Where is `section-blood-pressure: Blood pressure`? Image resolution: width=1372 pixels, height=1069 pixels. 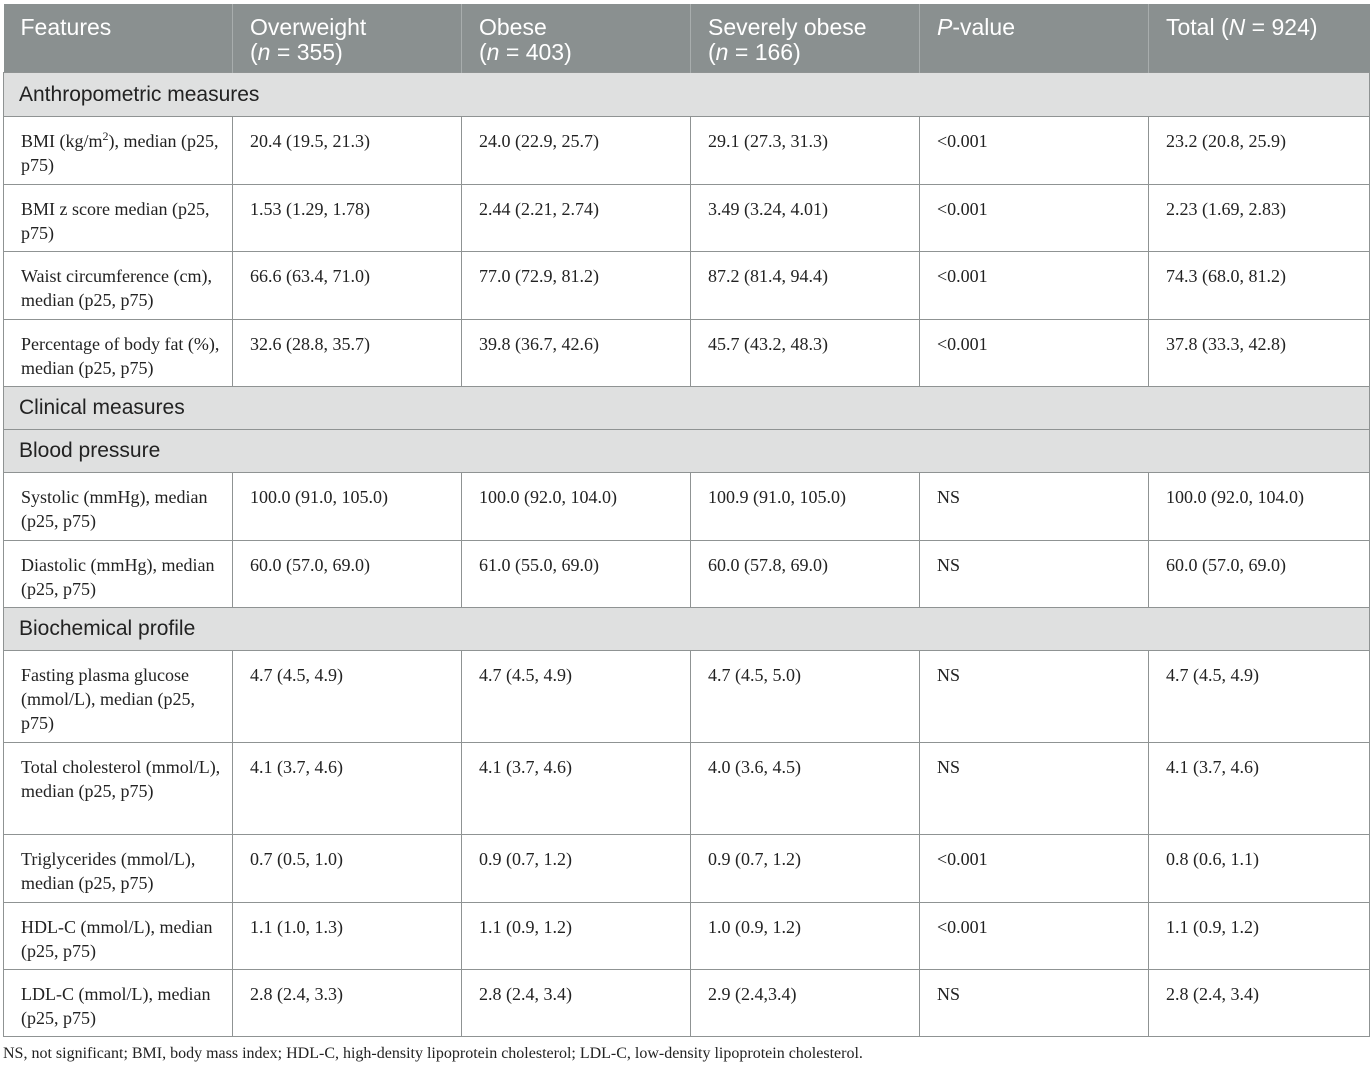
section-blood-pressure: Blood pressure is located at coordinates (686, 451).